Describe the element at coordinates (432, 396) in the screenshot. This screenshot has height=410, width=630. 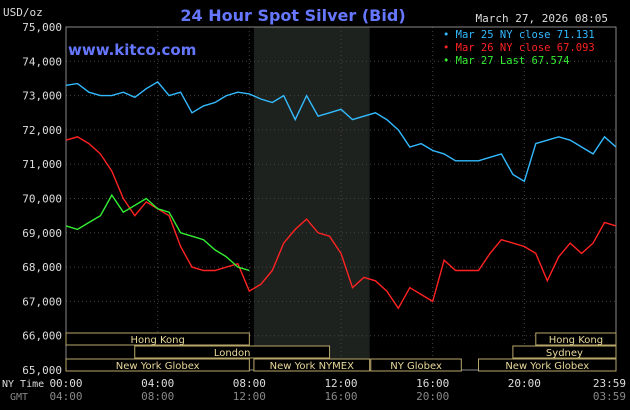
I see `x-tick-label-gmt: 20:00` at that location.